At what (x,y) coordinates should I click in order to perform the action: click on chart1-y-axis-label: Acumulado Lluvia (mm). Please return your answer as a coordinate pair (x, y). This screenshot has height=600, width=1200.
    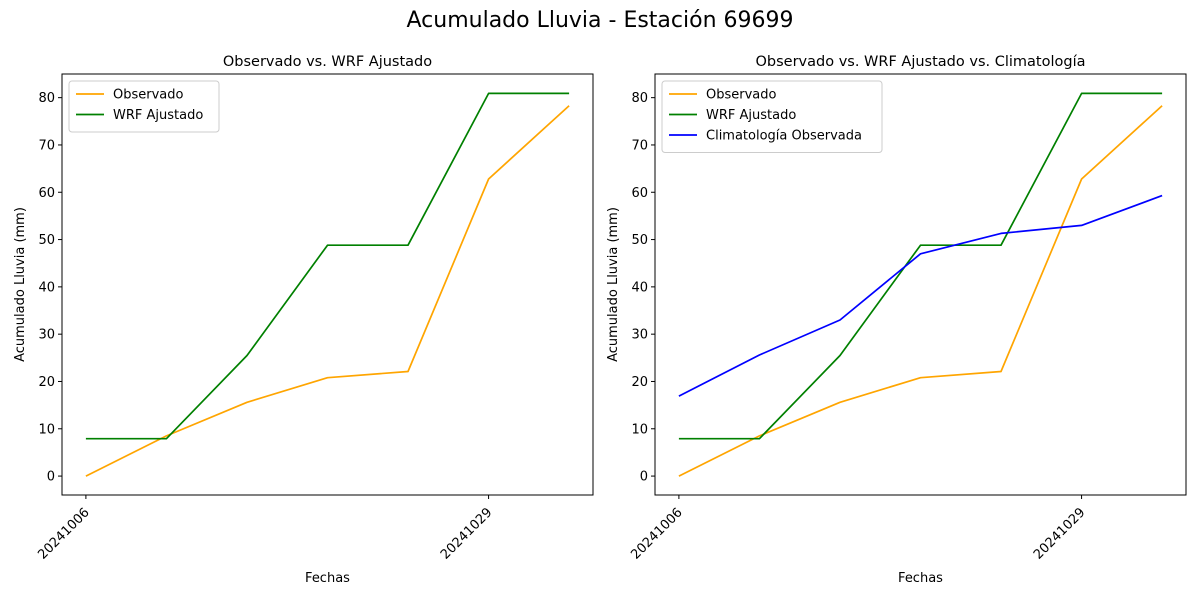
    Looking at the image, I should click on (20, 284).